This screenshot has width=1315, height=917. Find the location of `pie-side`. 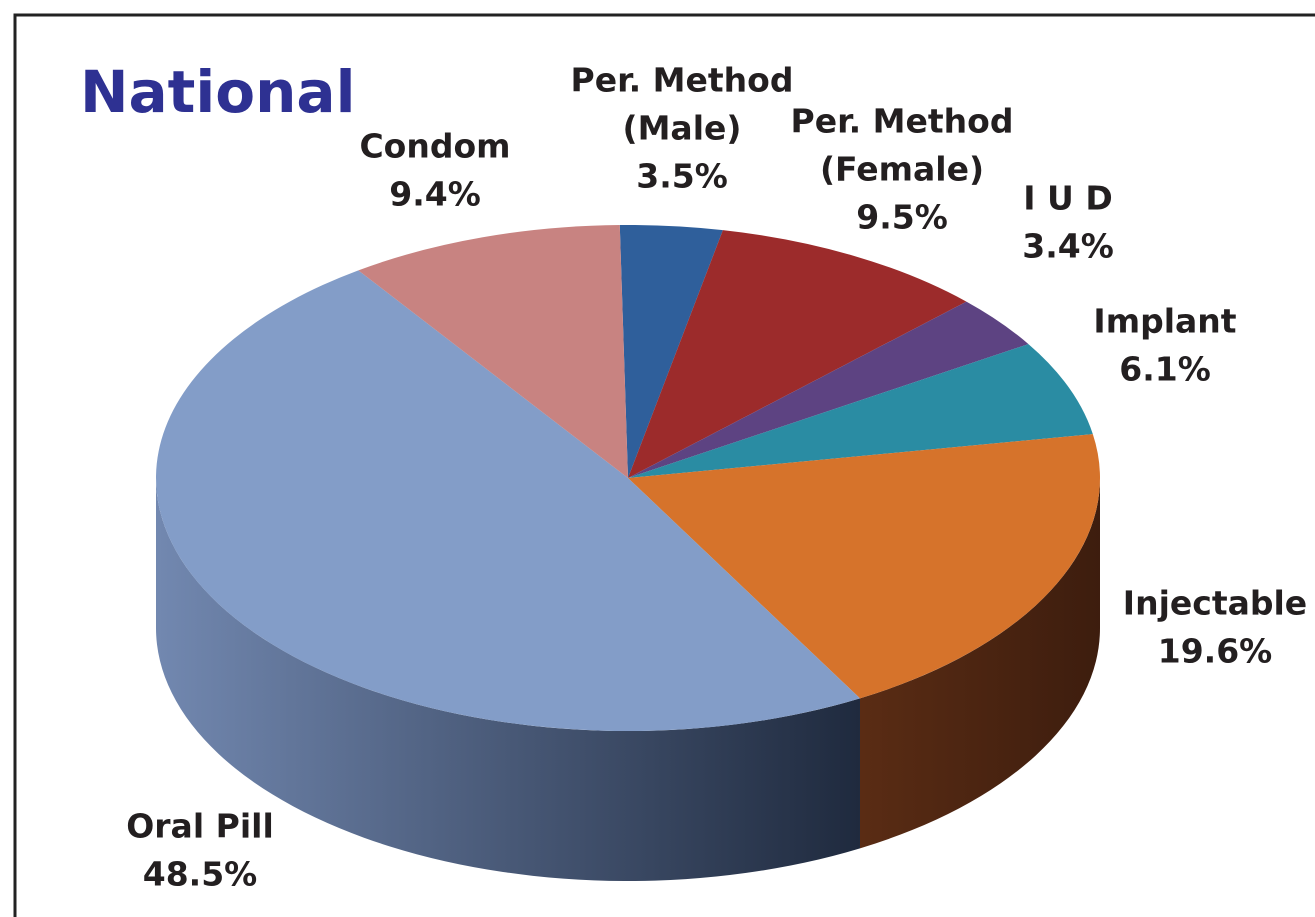

pie-side is located at coordinates (979, 663).